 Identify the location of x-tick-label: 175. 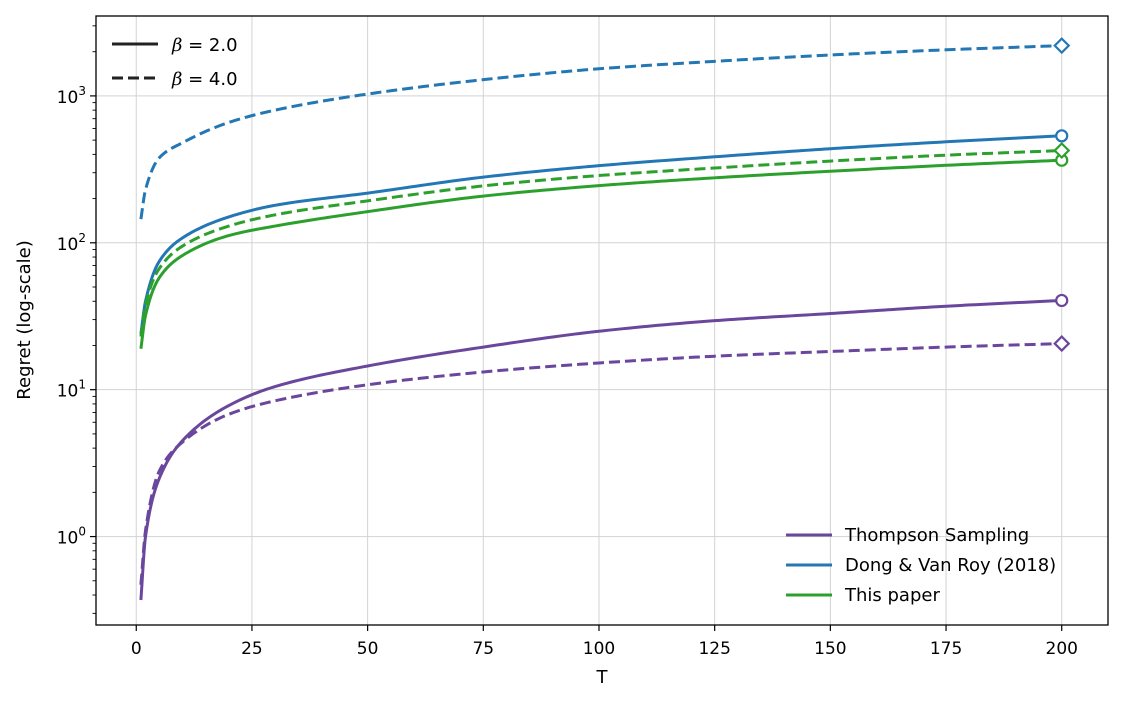
(946, 649).